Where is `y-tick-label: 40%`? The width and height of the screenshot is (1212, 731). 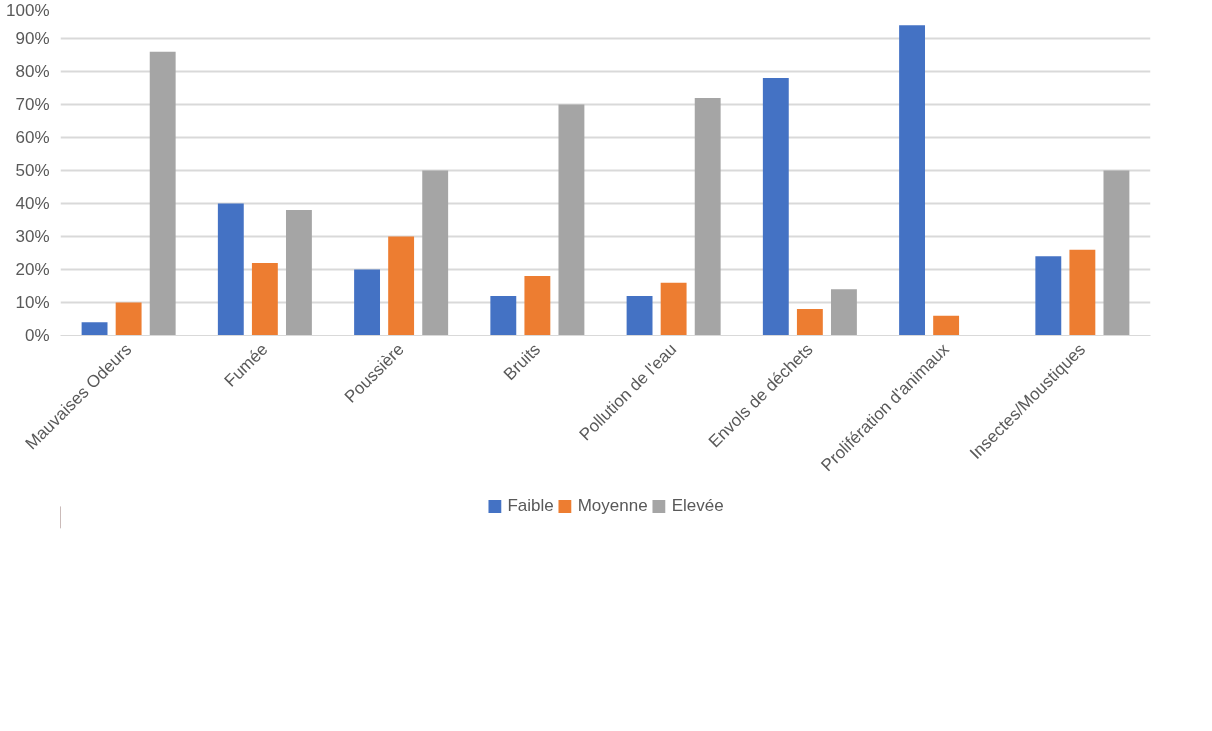 y-tick-label: 40% is located at coordinates (32, 203).